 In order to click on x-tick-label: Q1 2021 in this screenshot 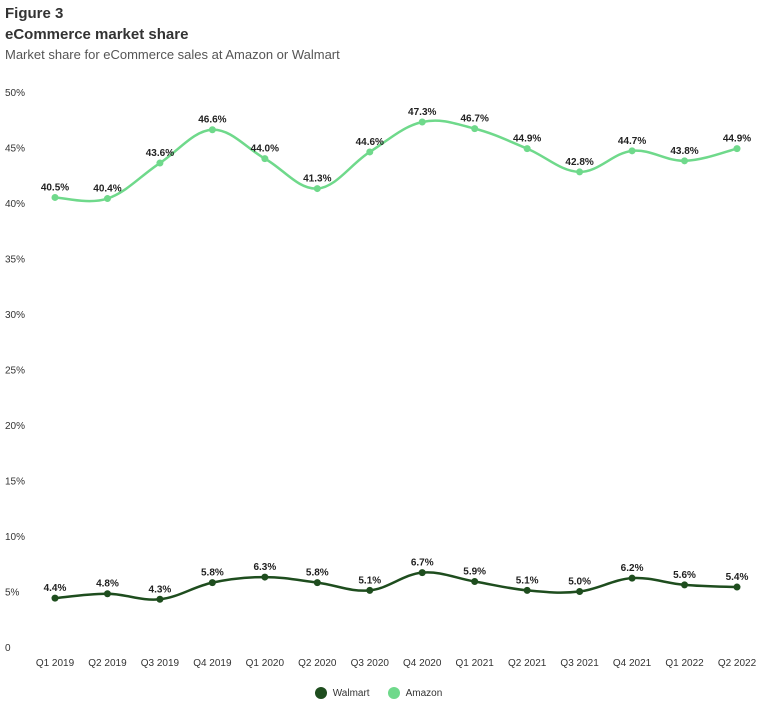, I will do `click(475, 663)`.